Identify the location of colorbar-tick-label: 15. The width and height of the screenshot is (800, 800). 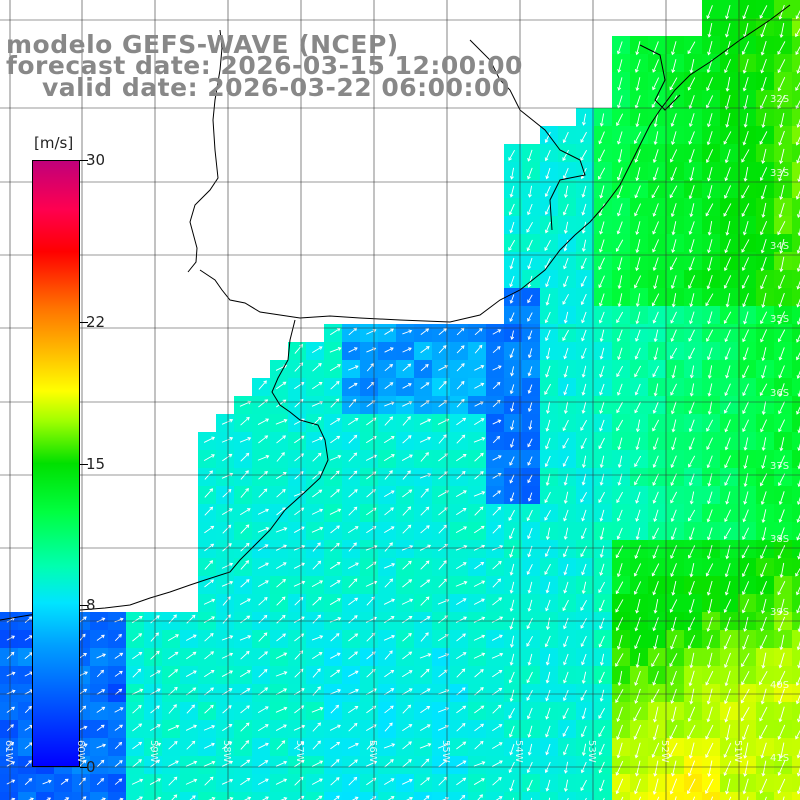
(96, 463).